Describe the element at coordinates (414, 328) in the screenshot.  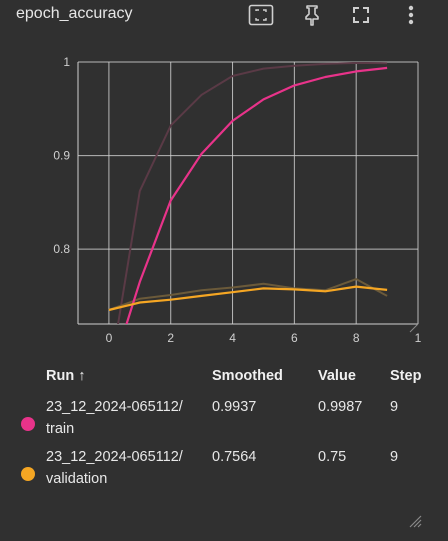
I see `chart-resize-icon` at that location.